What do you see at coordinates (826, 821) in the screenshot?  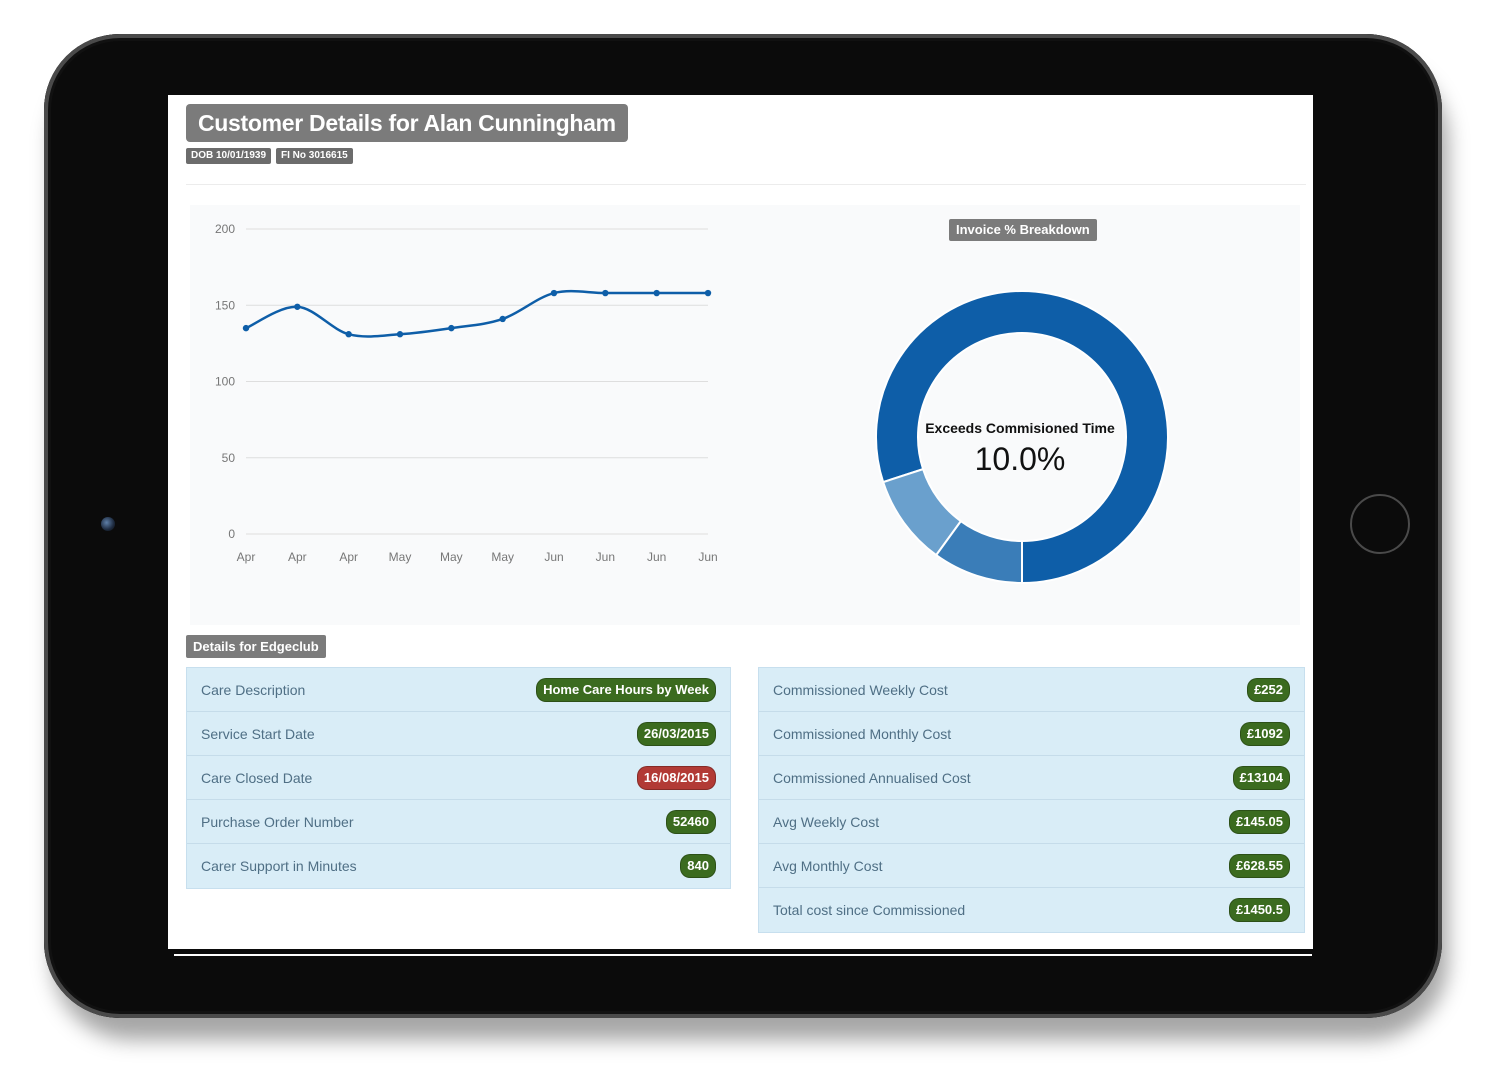 I see `list-item-label: Avg Weekly Cost` at bounding box center [826, 821].